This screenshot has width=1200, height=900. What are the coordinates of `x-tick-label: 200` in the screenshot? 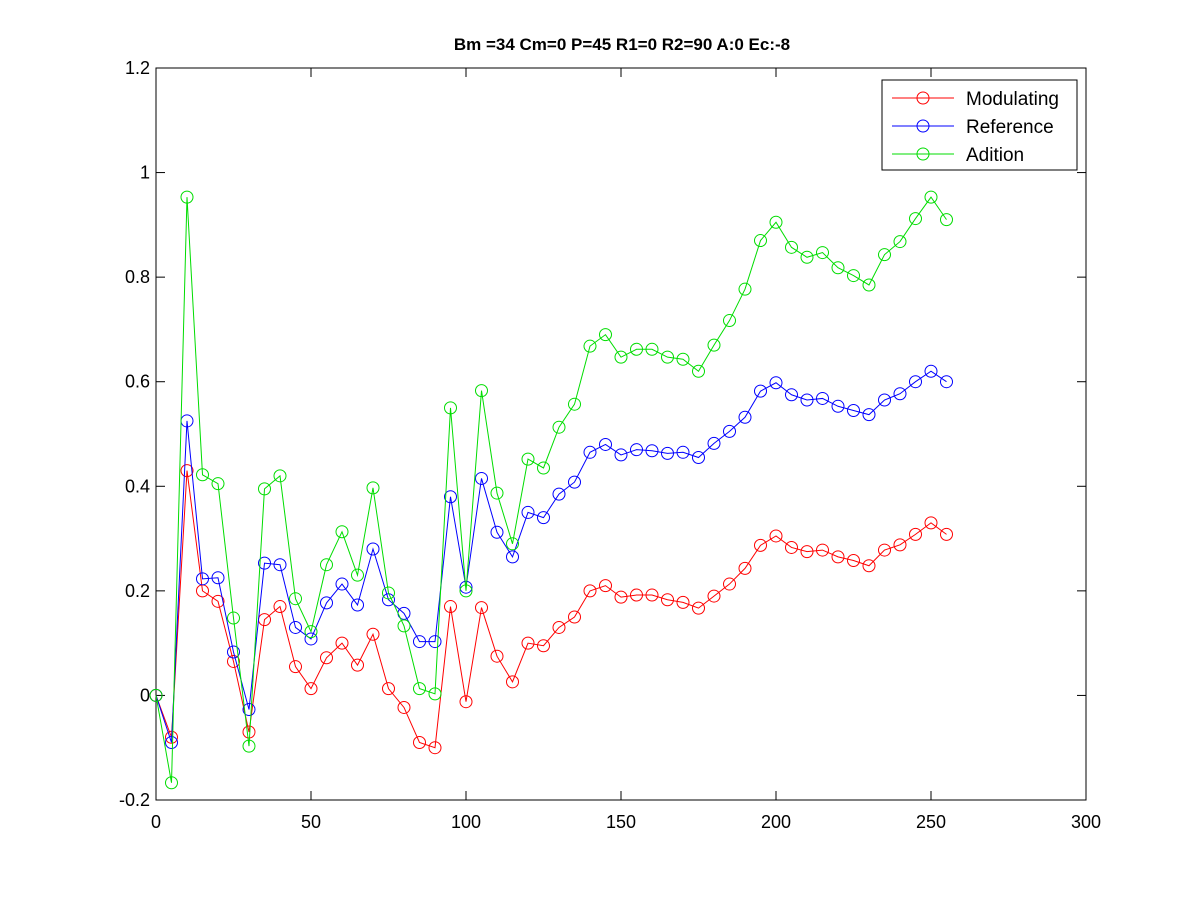 It's located at (776, 822).